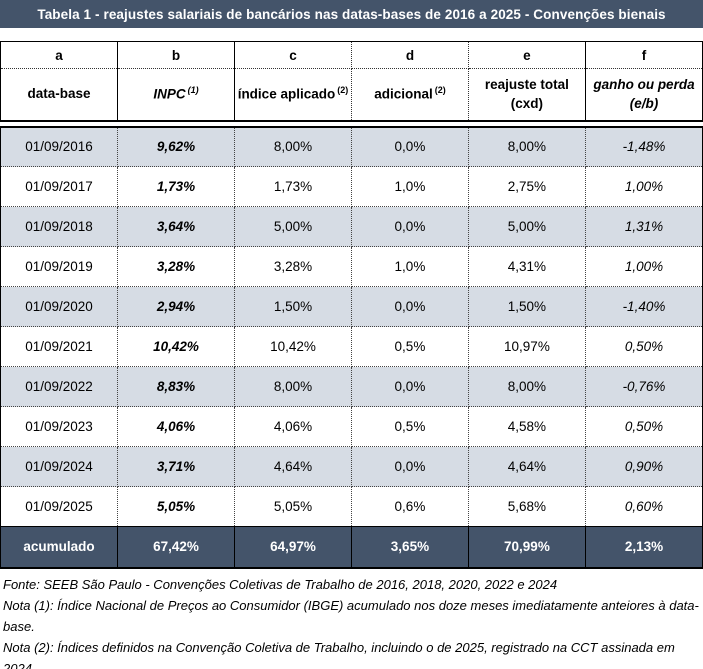  What do you see at coordinates (176, 186) in the screenshot?
I see `cell-inpc: 1,73%` at bounding box center [176, 186].